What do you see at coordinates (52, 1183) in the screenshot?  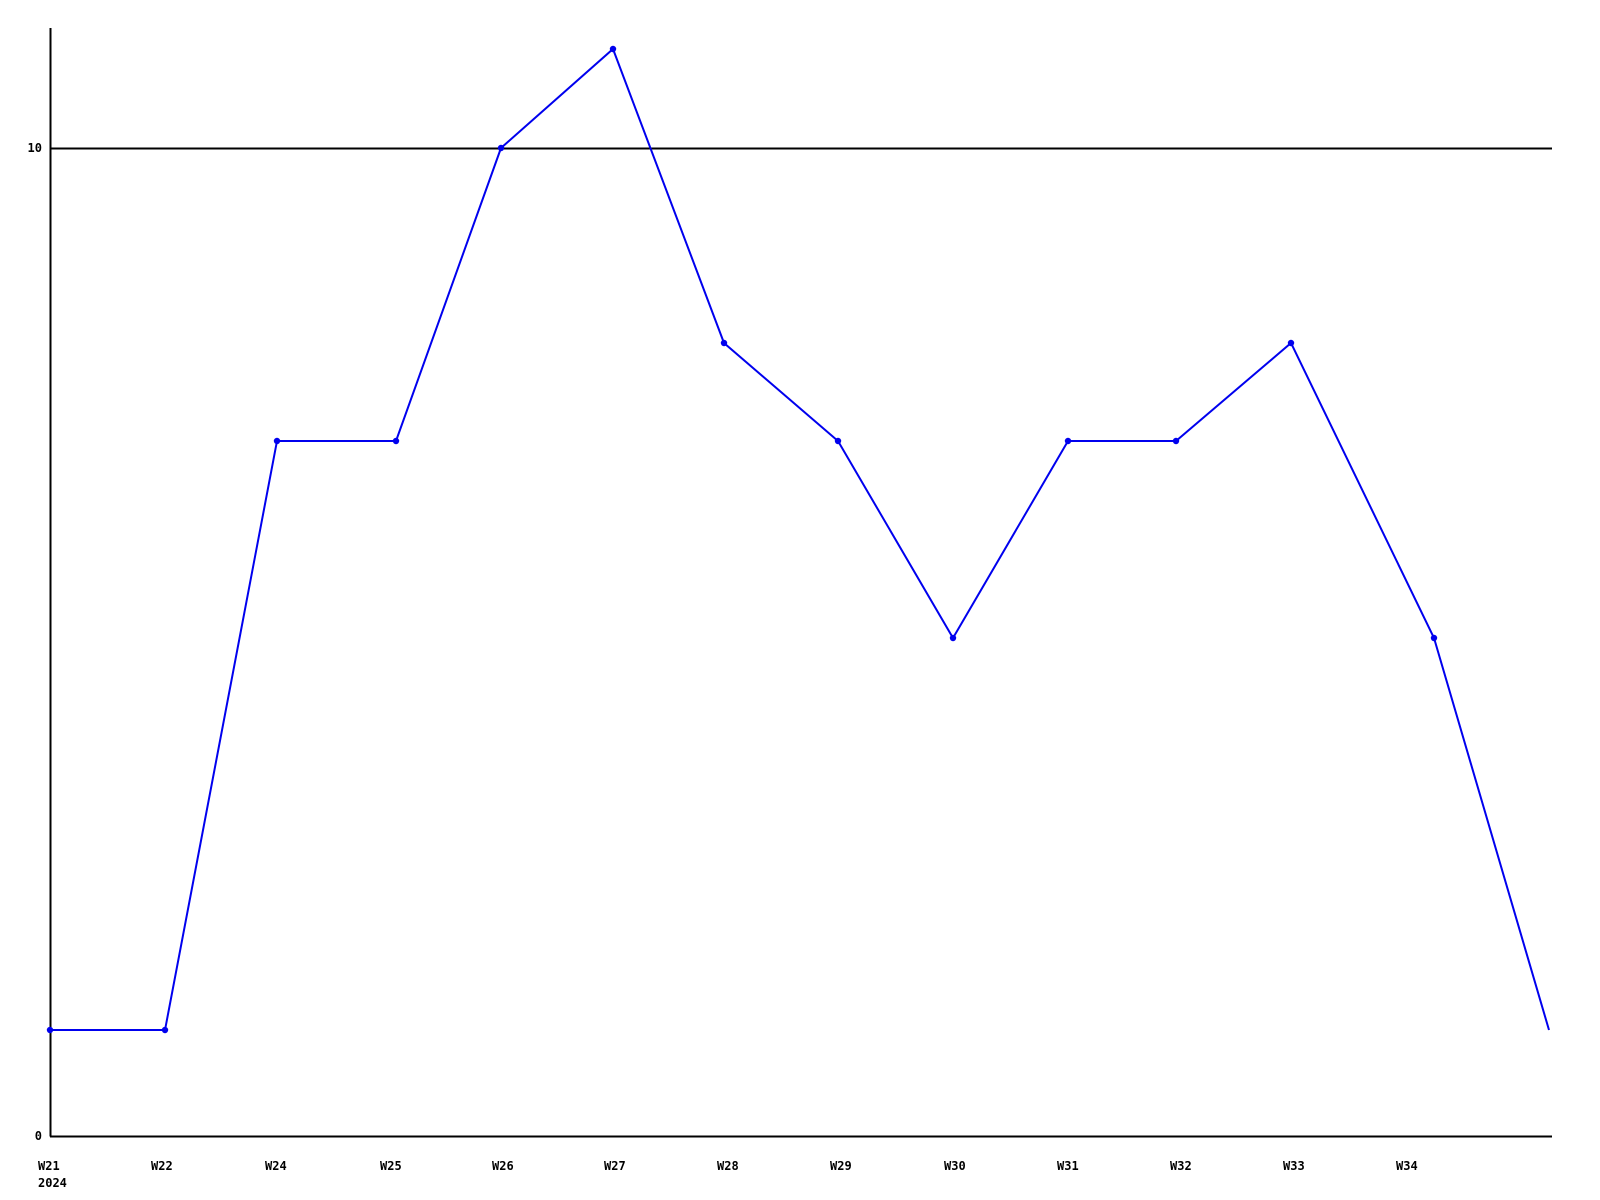 I see `x-axis-year-label: 2024` at bounding box center [52, 1183].